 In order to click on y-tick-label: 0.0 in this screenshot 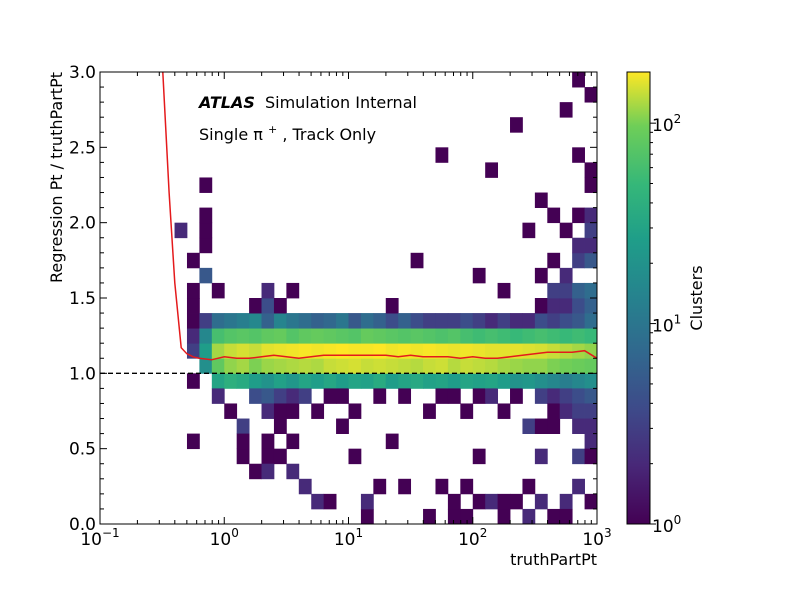, I will do `click(82, 525)`.